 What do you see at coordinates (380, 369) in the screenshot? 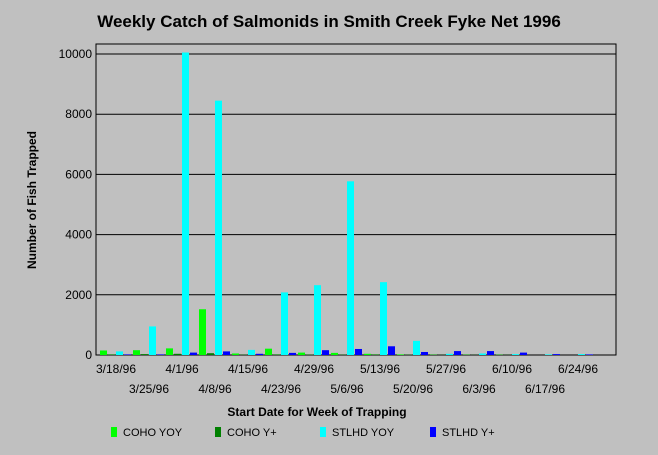
I see `x-tick-label: 5/13/96` at bounding box center [380, 369].